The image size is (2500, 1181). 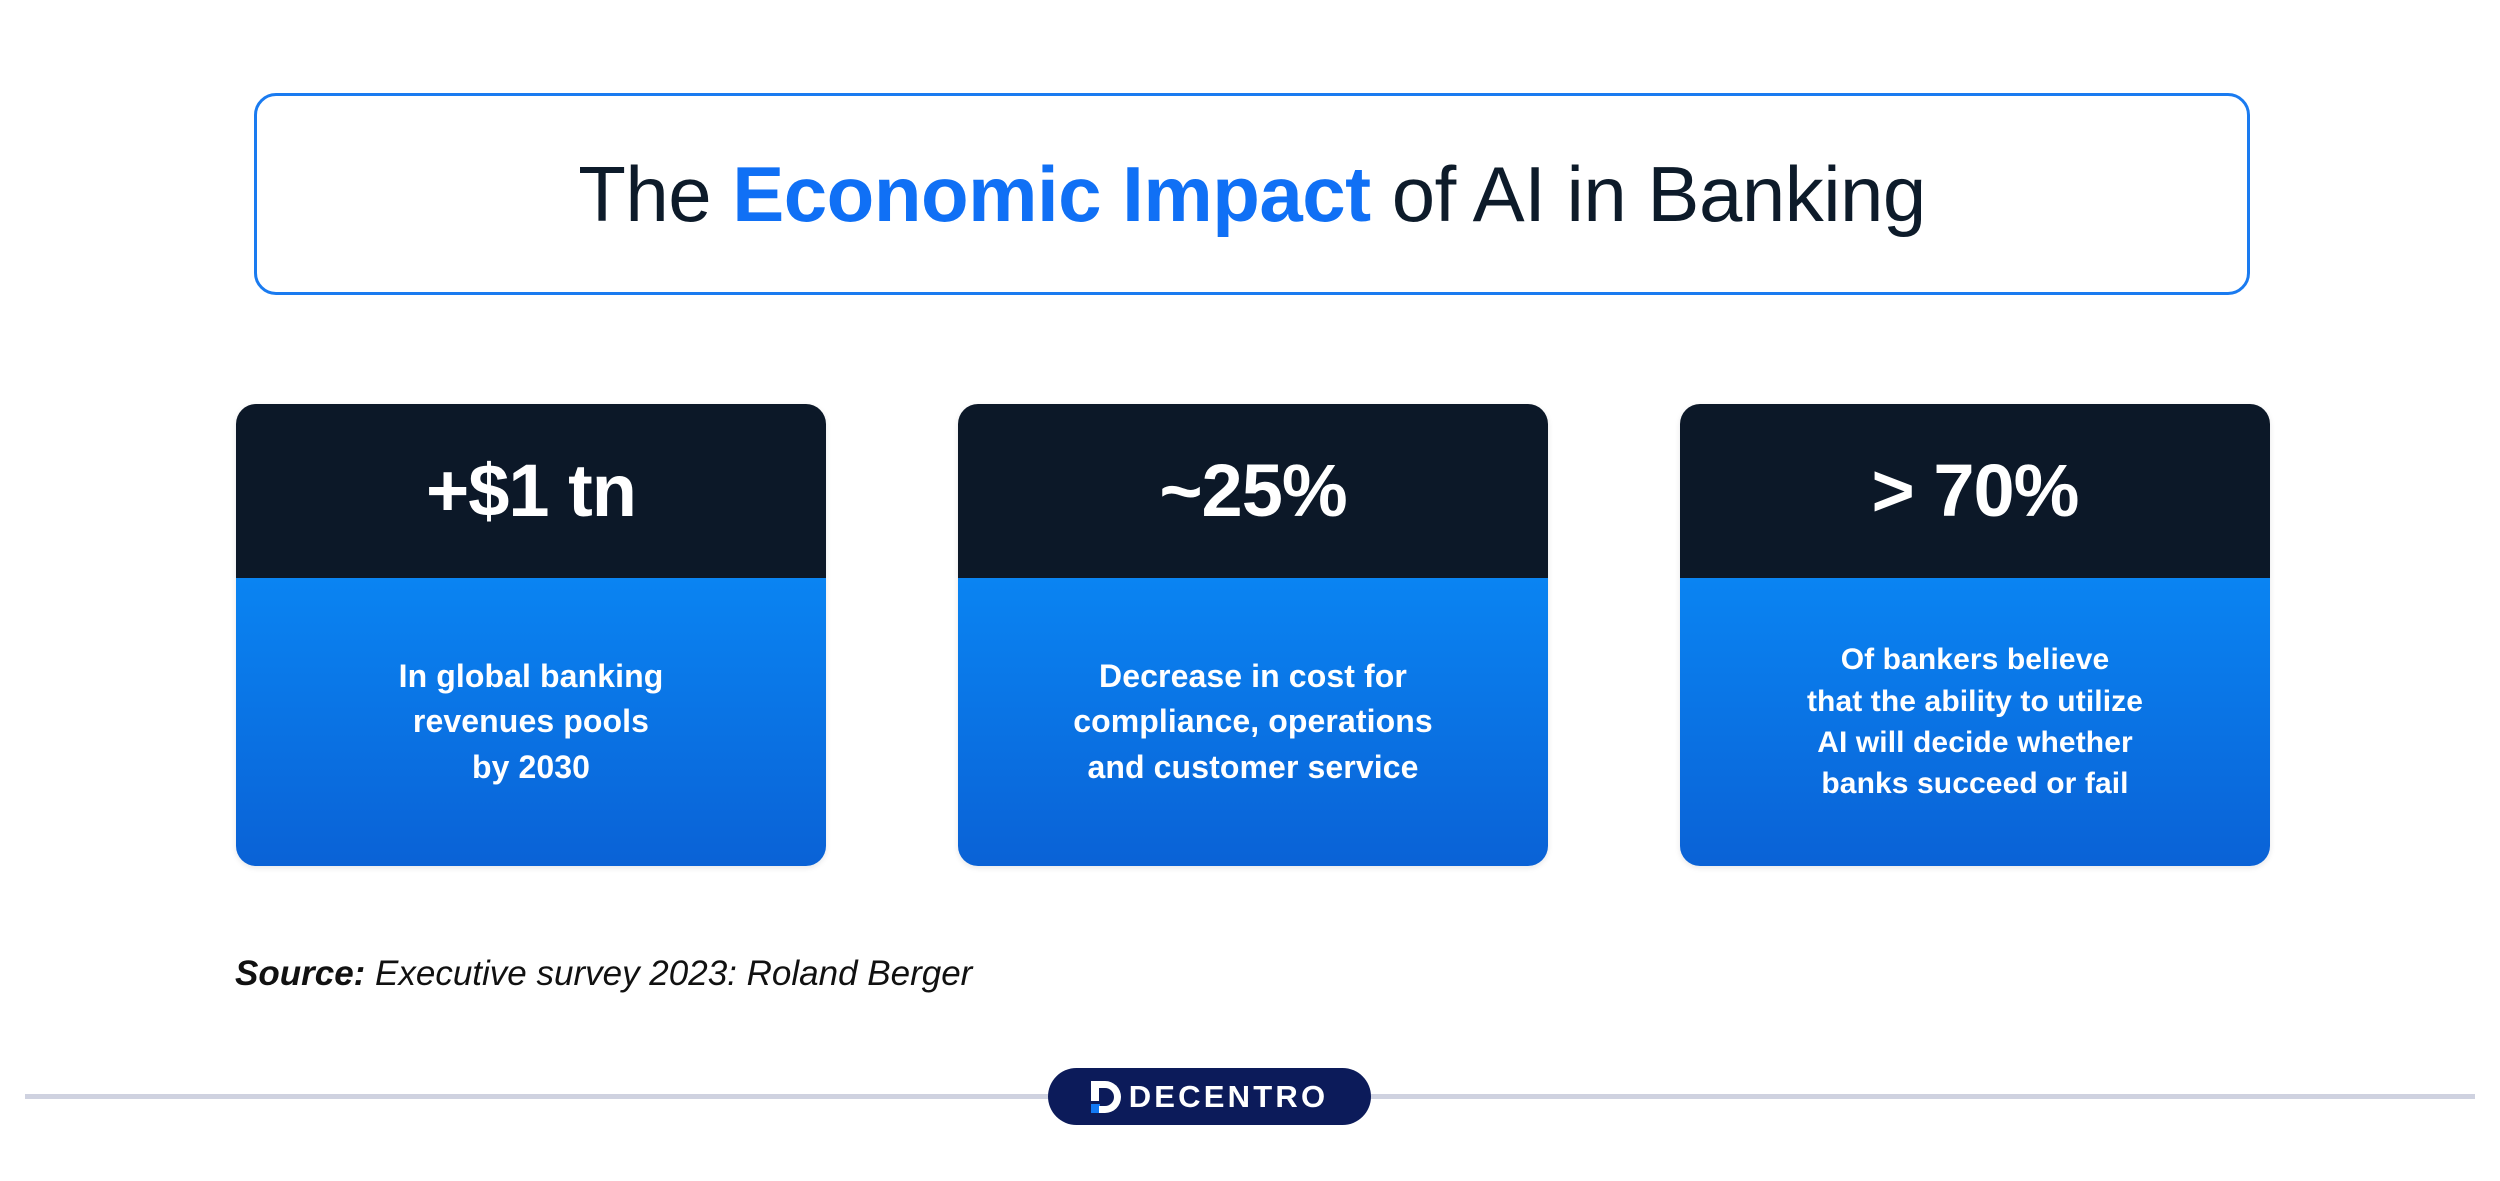 What do you see at coordinates (1051, 194) in the screenshot?
I see `title-accent: Economic Impact` at bounding box center [1051, 194].